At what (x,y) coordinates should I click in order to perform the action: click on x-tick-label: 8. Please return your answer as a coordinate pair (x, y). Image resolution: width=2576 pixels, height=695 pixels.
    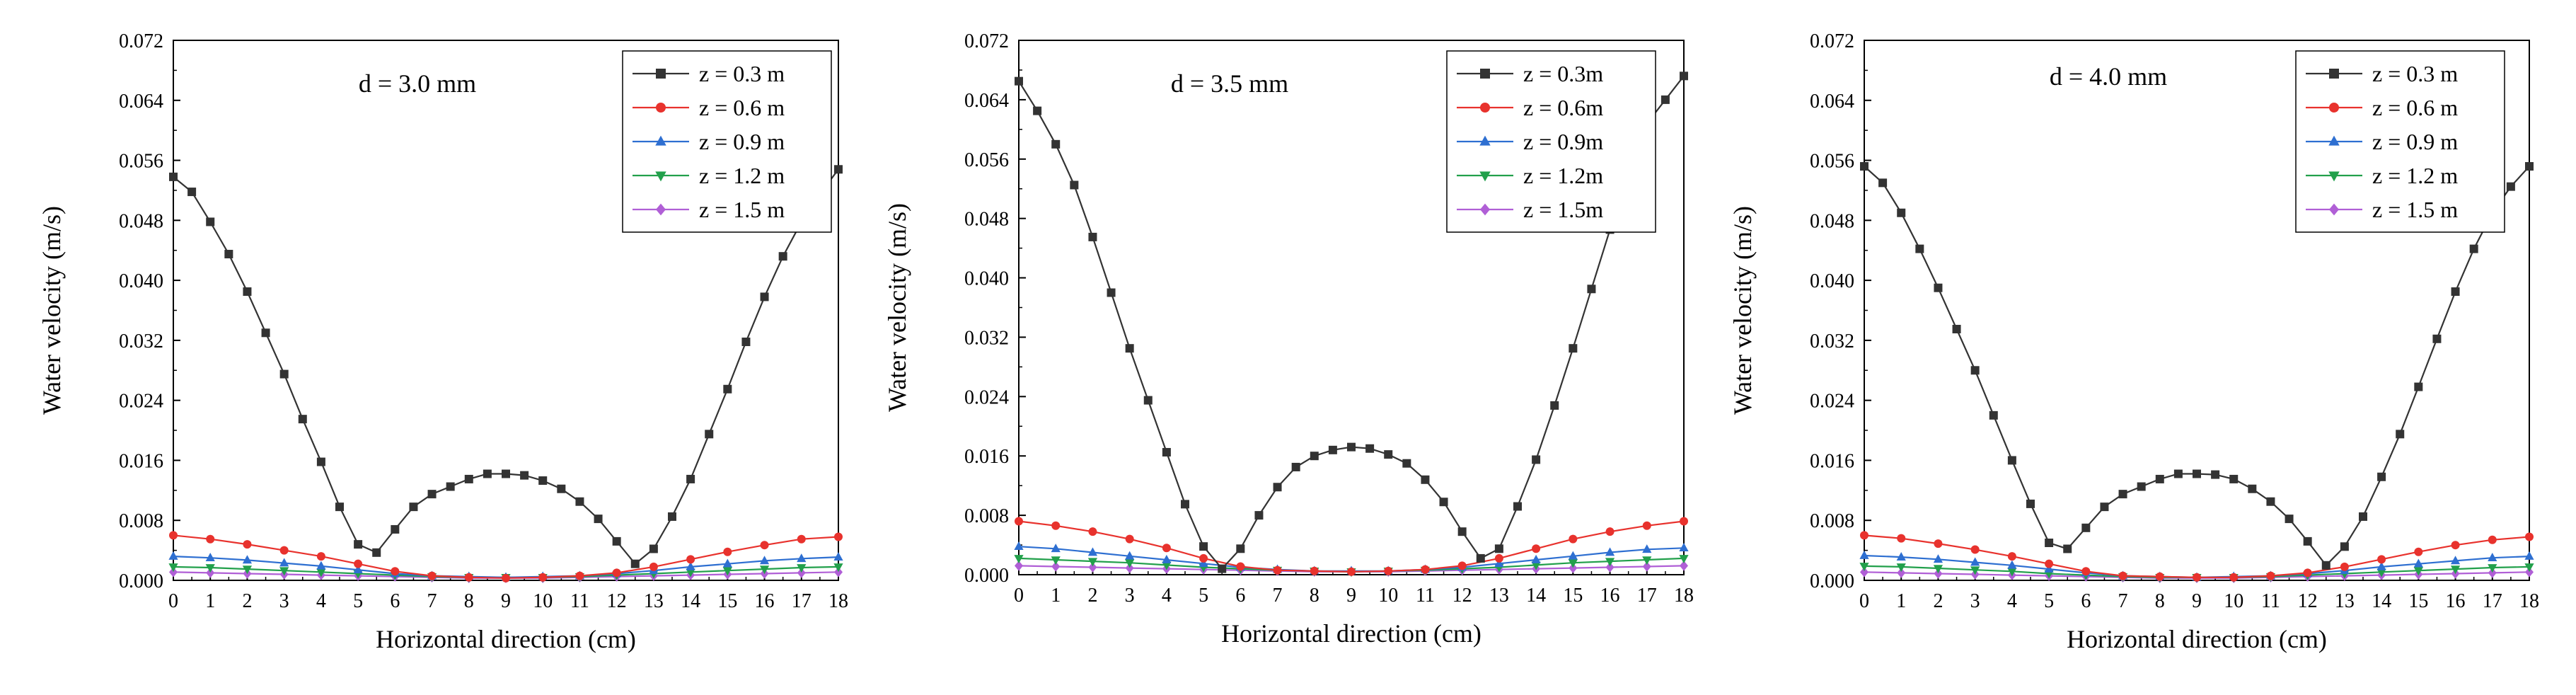
    Looking at the image, I should click on (469, 601).